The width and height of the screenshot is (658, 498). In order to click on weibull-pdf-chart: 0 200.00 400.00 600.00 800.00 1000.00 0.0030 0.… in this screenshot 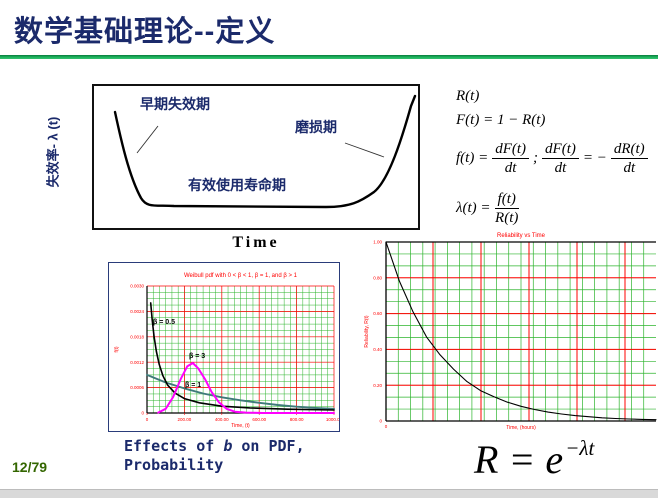, I will do `click(225, 347)`.